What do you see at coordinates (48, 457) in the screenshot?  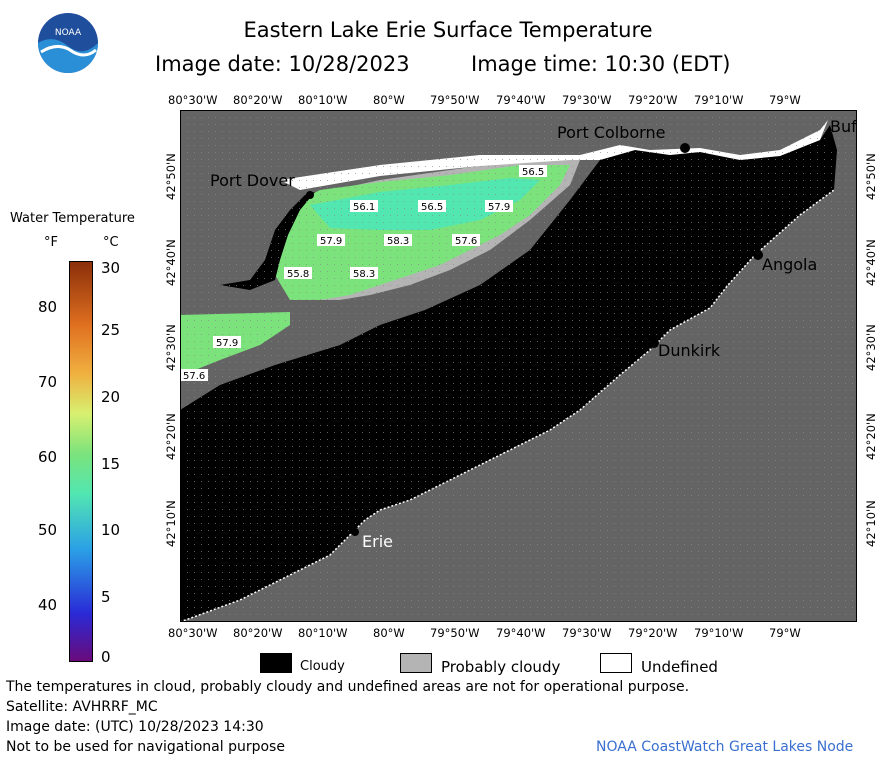 I see `f-tick: 60` at bounding box center [48, 457].